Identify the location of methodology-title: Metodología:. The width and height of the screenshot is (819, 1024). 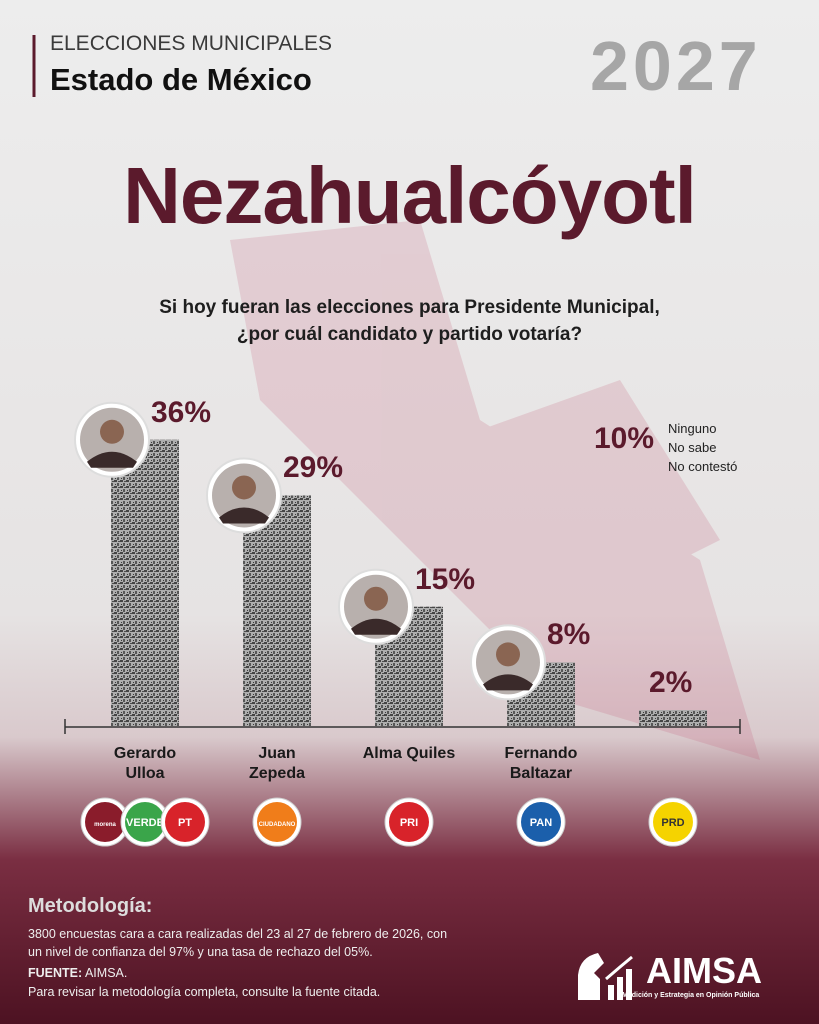
(90, 906).